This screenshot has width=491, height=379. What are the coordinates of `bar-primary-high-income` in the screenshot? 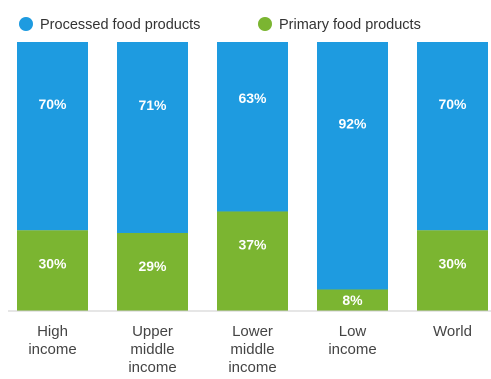 It's located at (52, 270).